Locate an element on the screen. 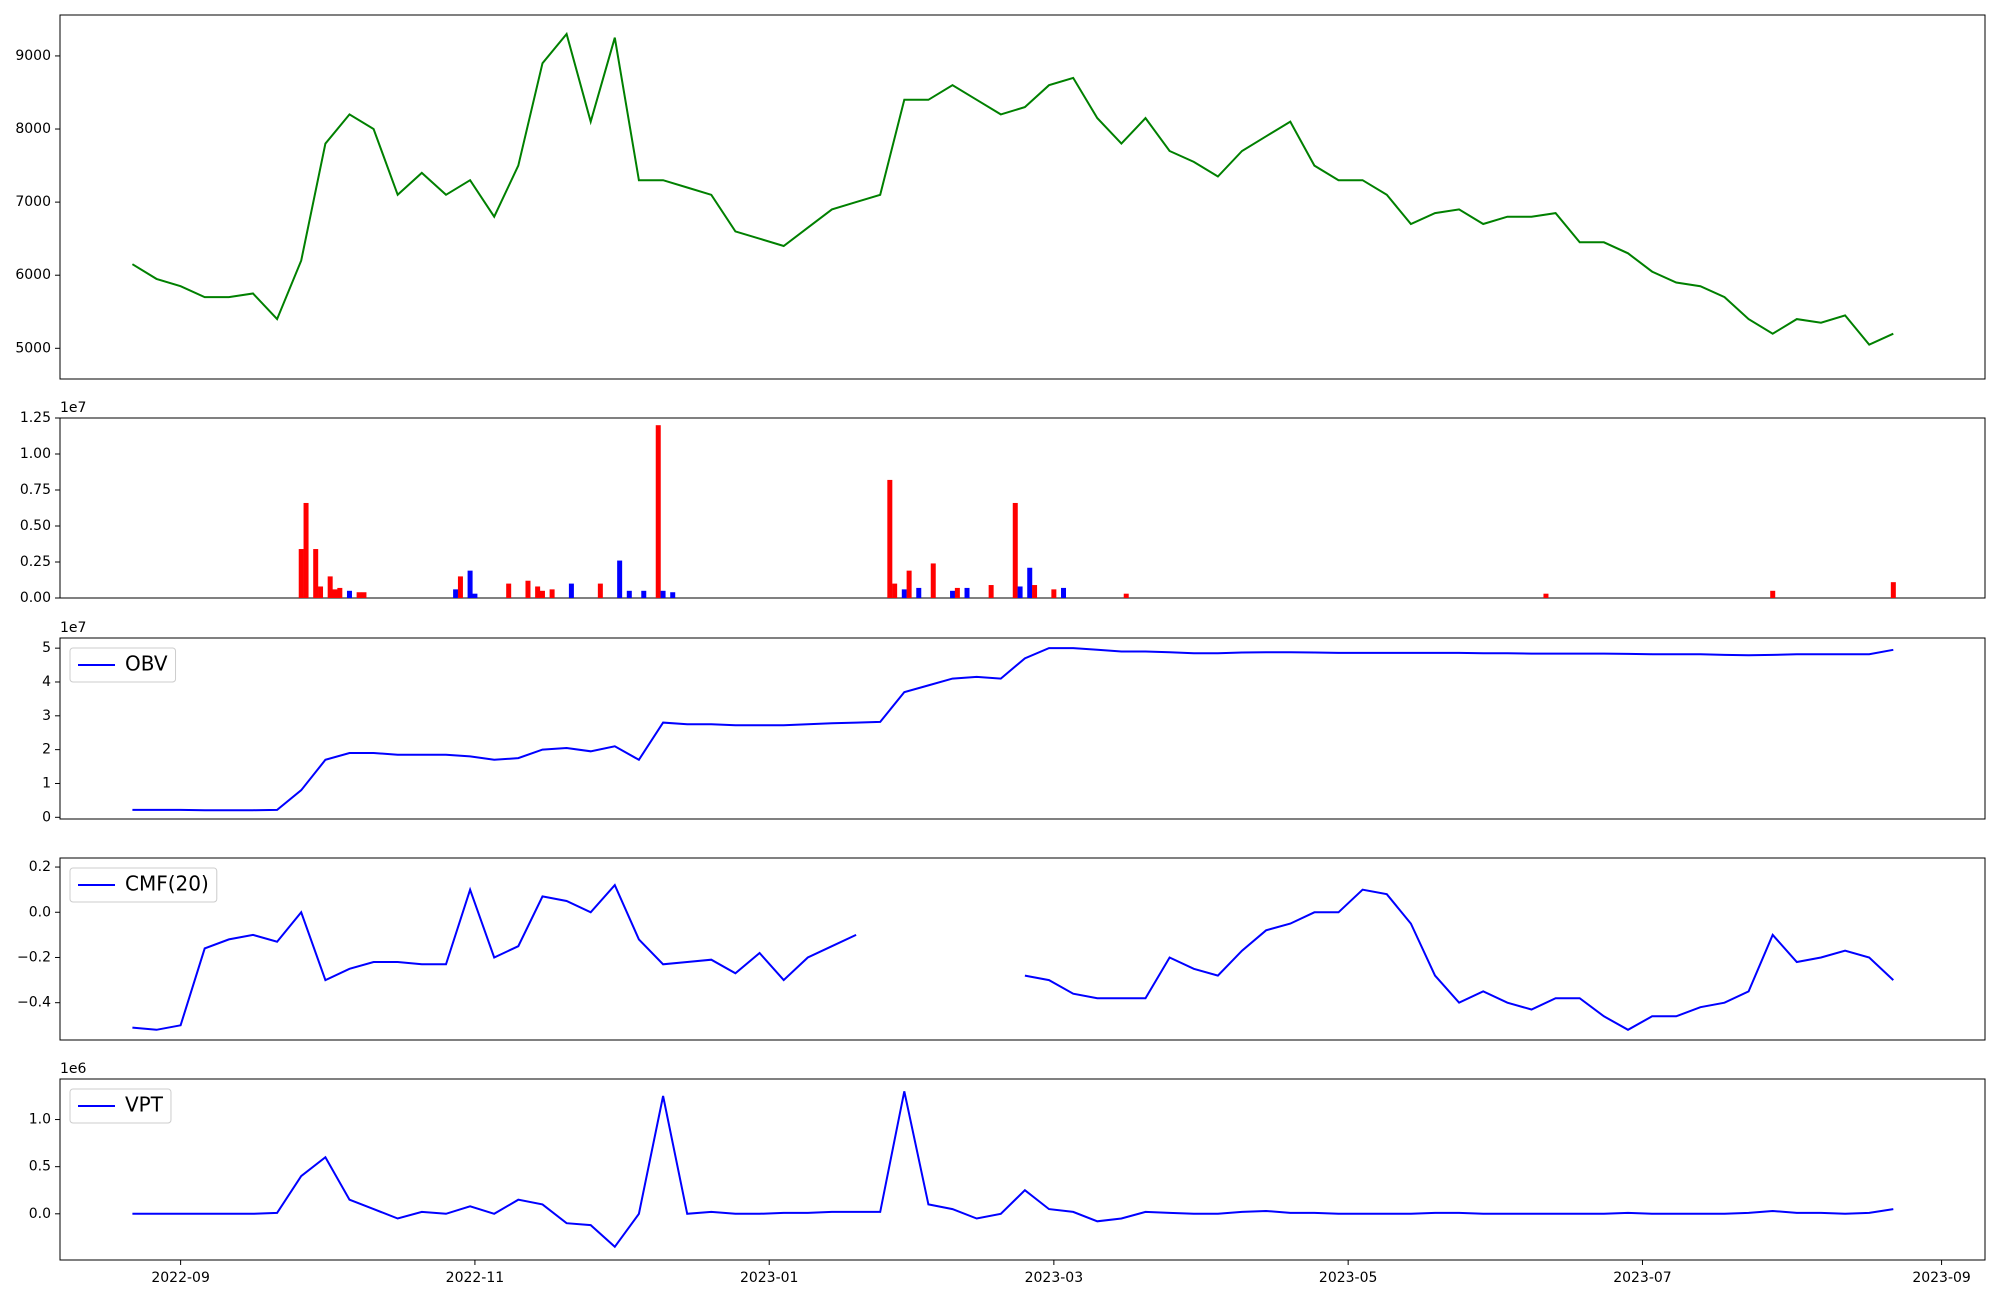 Image resolution: width=2000 pixels, height=1300 pixels. y-tick-label: −0.2 is located at coordinates (34, 957).